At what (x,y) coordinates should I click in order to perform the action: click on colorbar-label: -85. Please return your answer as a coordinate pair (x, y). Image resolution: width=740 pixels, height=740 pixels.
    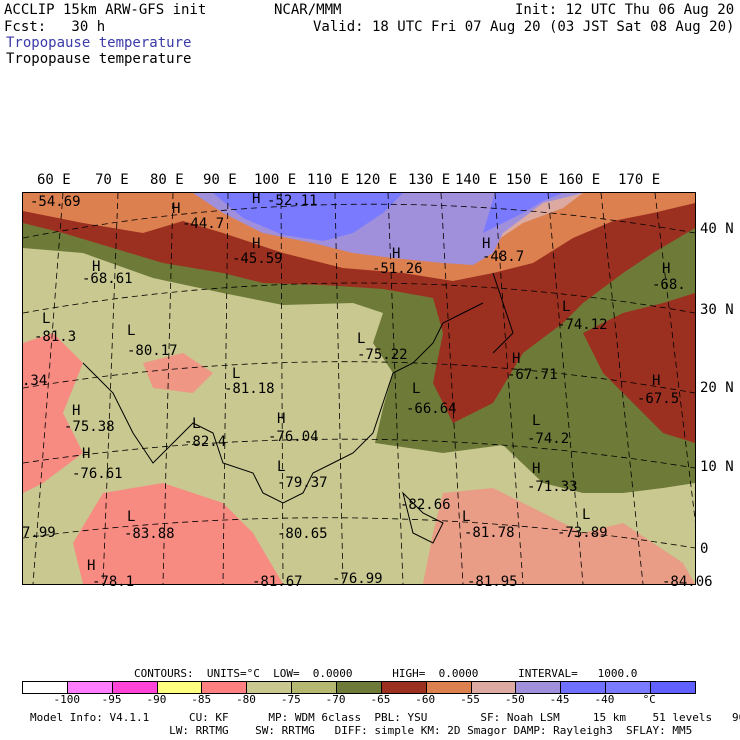
    Looking at the image, I should click on (201, 699).